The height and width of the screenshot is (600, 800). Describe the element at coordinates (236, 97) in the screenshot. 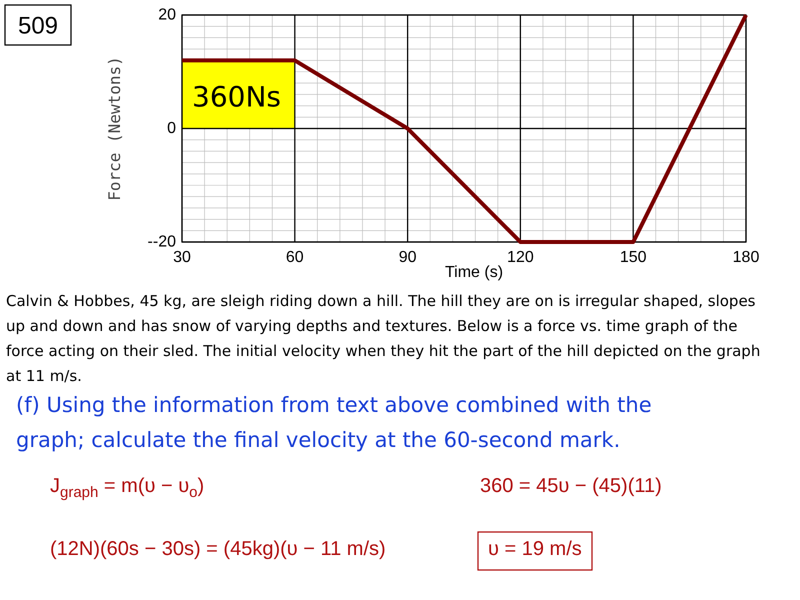

I see `annotation: 360Ns` at that location.